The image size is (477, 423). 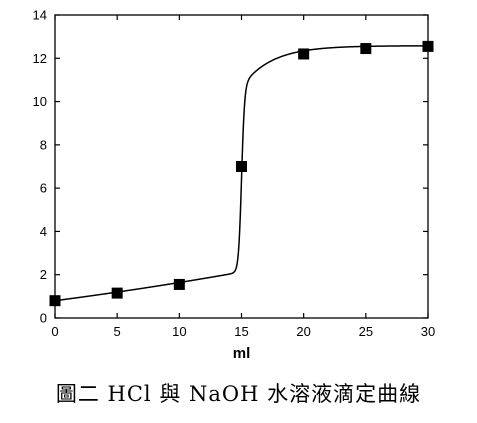 What do you see at coordinates (241, 331) in the screenshot?
I see `x-tick-label: 15` at bounding box center [241, 331].